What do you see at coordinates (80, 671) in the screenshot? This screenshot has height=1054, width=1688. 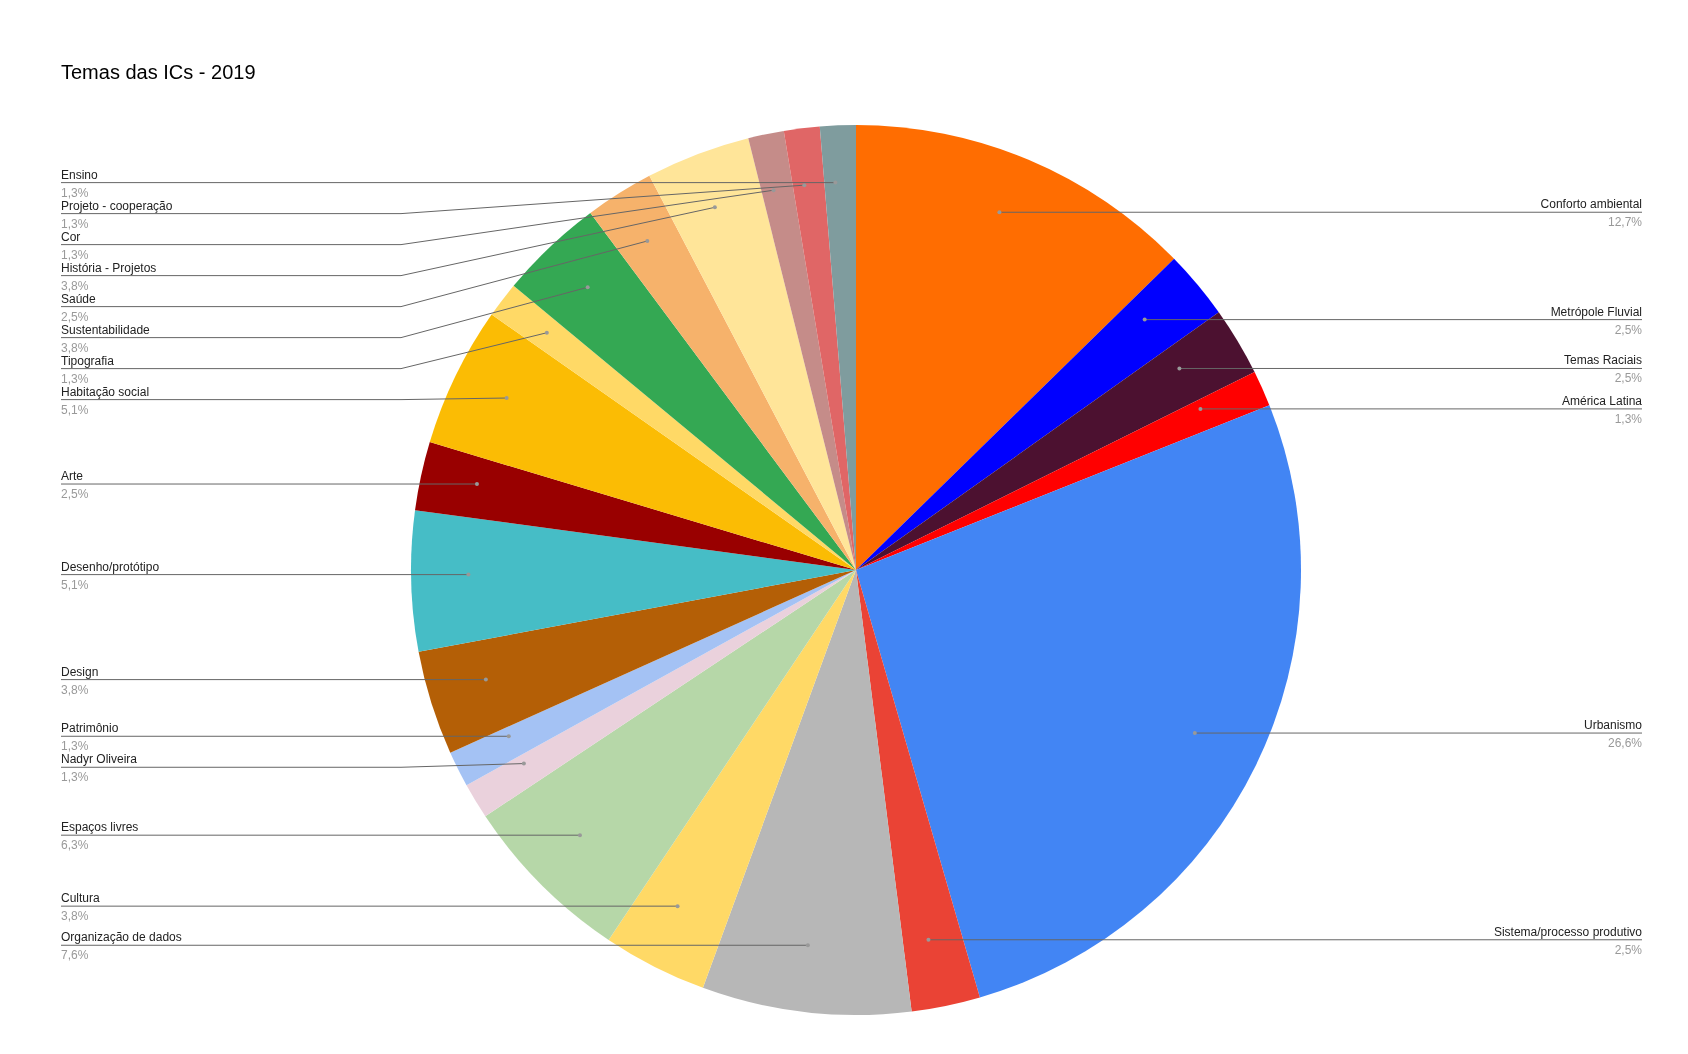 I see `slice-label: Design` at bounding box center [80, 671].